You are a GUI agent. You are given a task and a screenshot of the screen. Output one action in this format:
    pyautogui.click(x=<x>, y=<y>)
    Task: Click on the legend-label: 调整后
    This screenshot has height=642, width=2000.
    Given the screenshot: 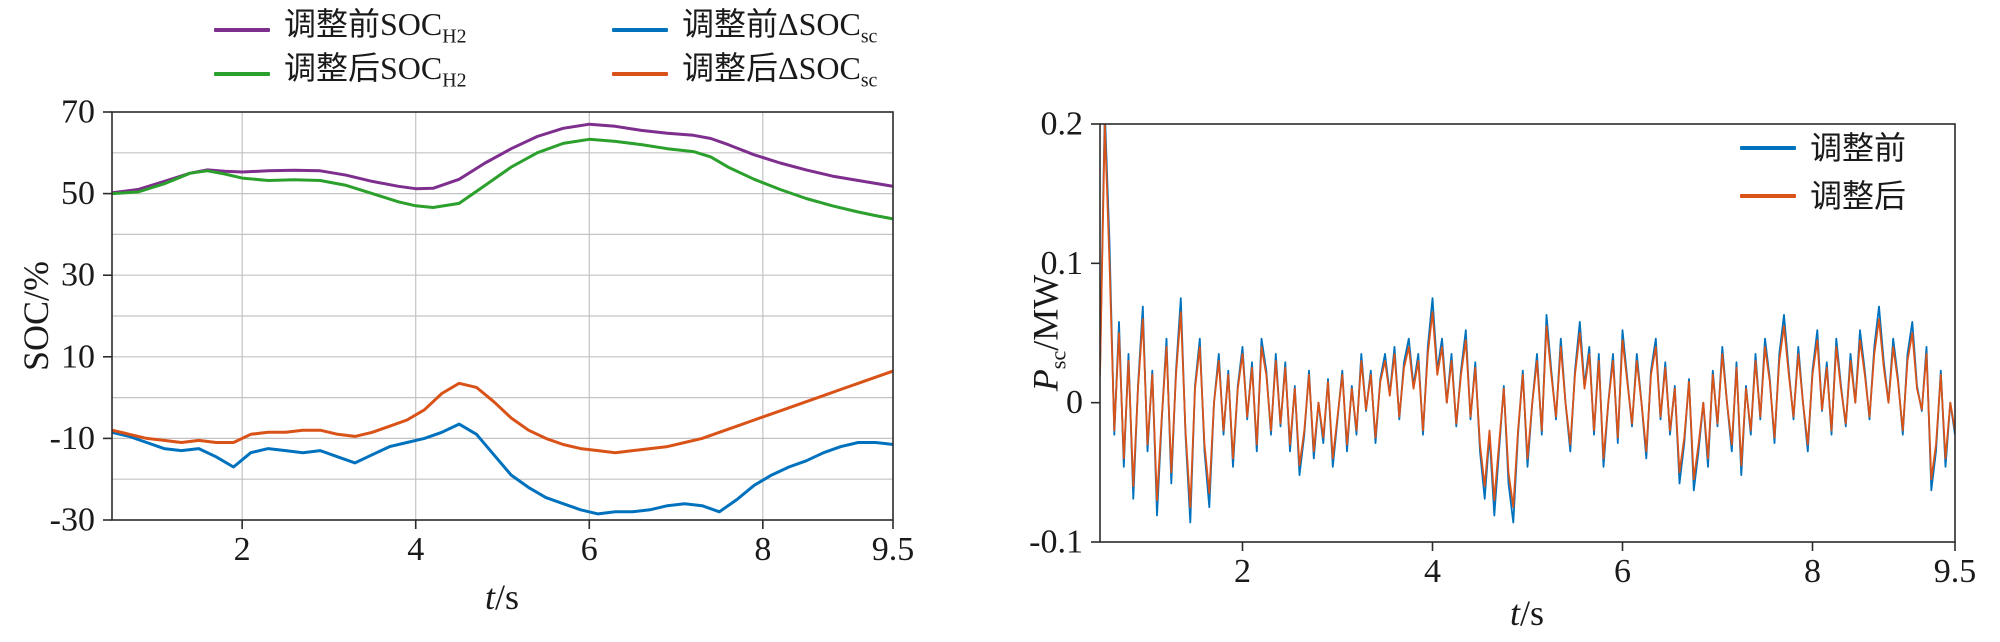 What is the action you would take?
    pyautogui.click(x=1858, y=196)
    